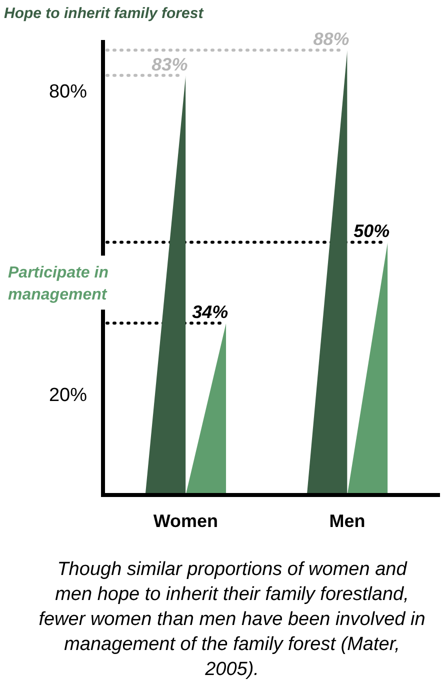 This screenshot has height=700, width=448. What do you see at coordinates (210, 312) in the screenshot?
I see `data-label: 34%` at bounding box center [210, 312].